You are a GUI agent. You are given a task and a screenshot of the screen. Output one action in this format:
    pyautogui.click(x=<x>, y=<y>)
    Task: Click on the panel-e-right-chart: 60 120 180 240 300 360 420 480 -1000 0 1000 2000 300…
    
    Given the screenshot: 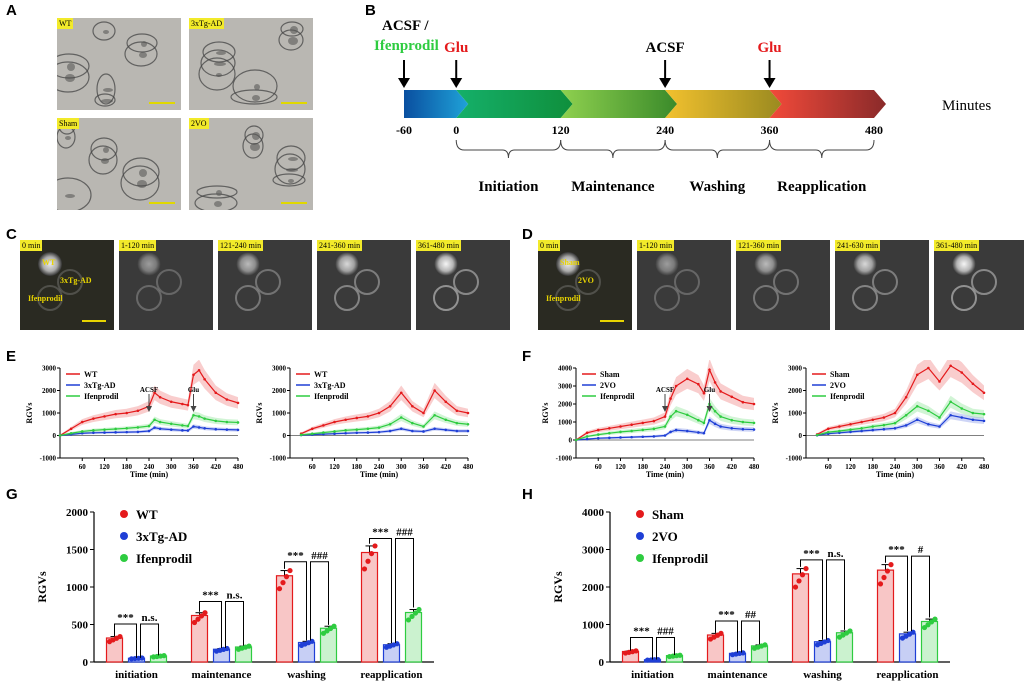 What is the action you would take?
    pyautogui.click(x=364, y=422)
    